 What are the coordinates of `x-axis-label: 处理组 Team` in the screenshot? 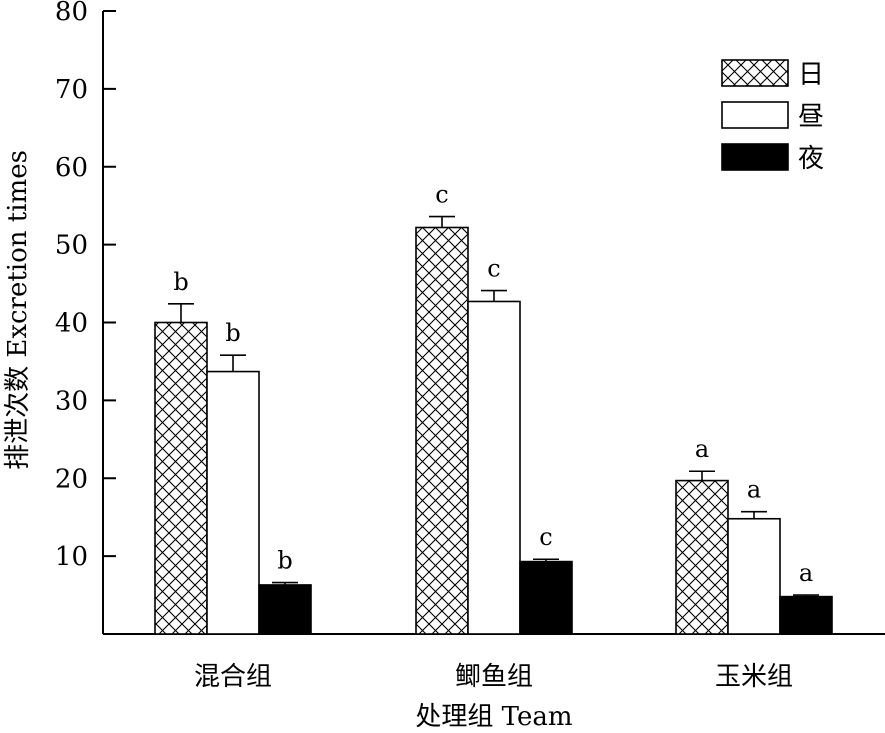 It's located at (493, 717).